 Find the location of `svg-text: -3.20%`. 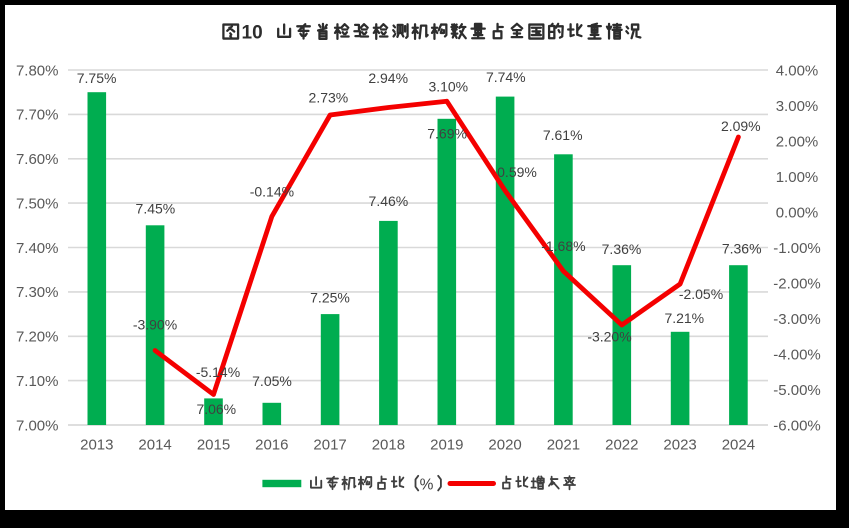

svg-text: -3.20% is located at coordinates (609, 337).